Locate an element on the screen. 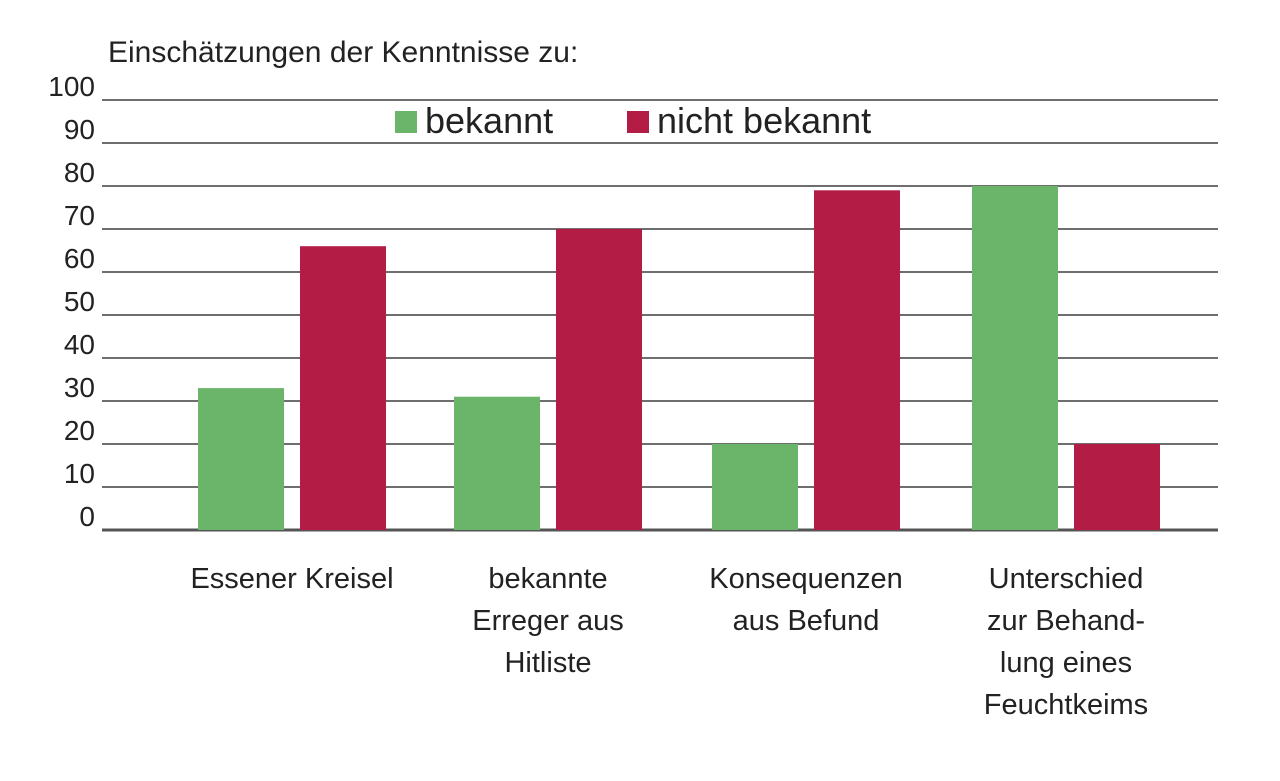  y-axis-tick-labels: 0 10 20 30 40 50 60 70 80 90 100 is located at coordinates (71, 301).